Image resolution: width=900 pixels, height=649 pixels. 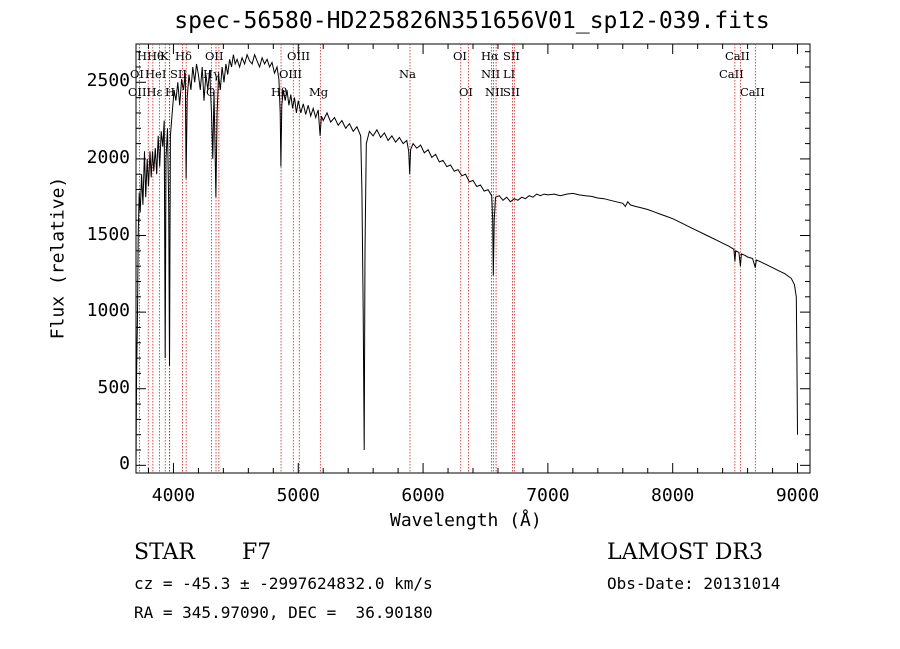 I want to click on line-label: Hδ, so click(x=183, y=56).